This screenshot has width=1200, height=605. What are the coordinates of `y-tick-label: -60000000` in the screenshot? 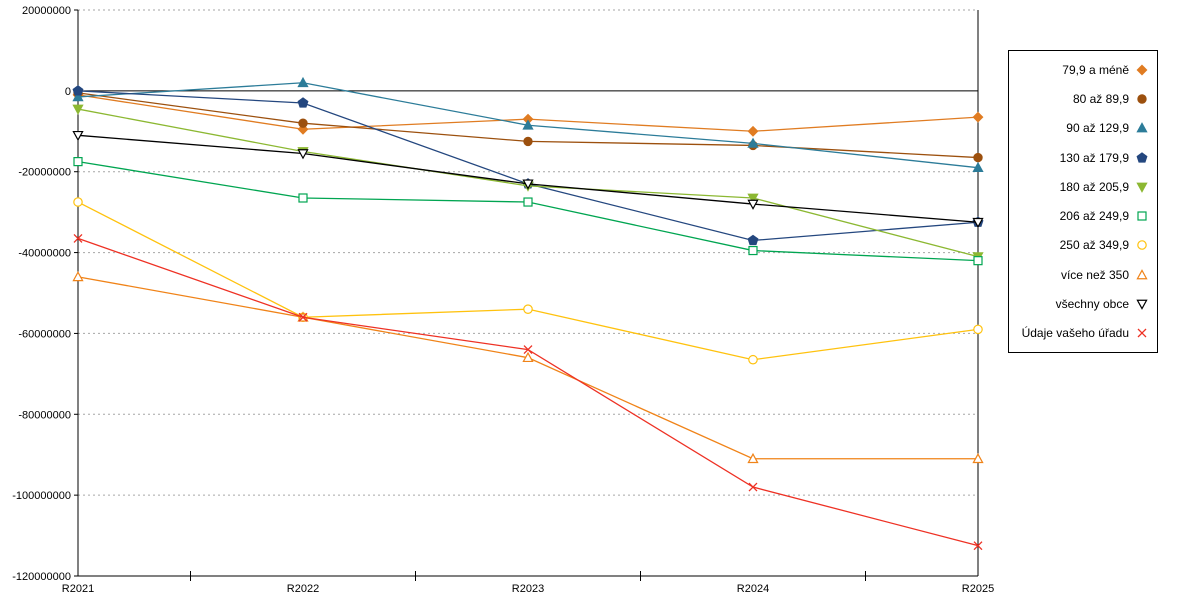 It's located at (44, 334).